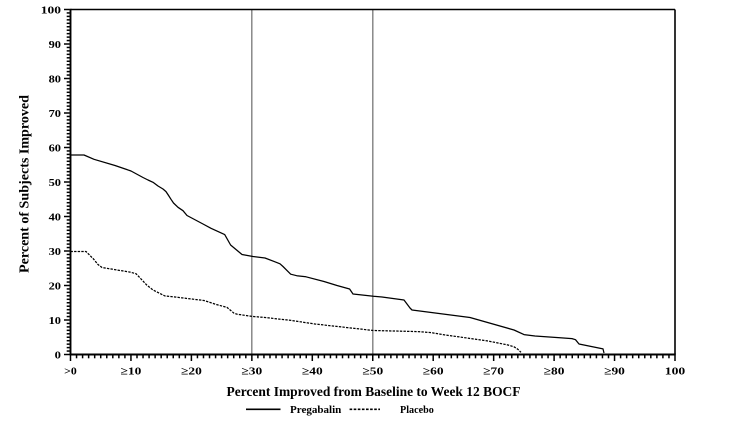  What do you see at coordinates (315, 410) in the screenshot?
I see `svg-text: Pregabalin` at bounding box center [315, 410].